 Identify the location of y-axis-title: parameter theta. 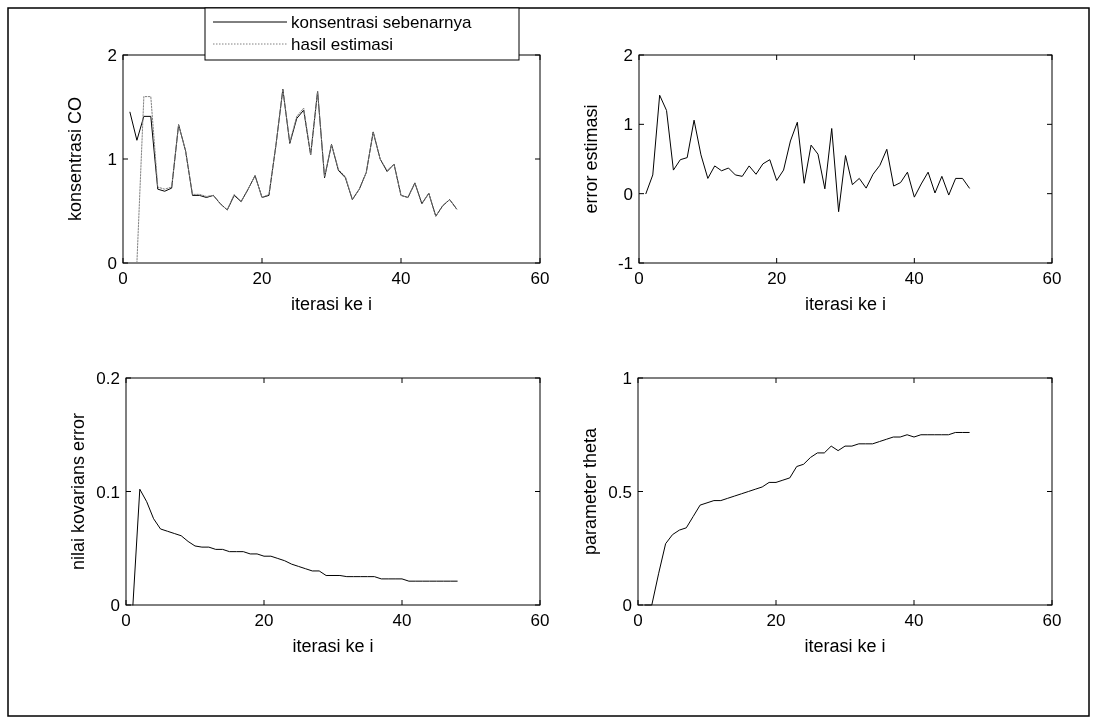
(590, 491).